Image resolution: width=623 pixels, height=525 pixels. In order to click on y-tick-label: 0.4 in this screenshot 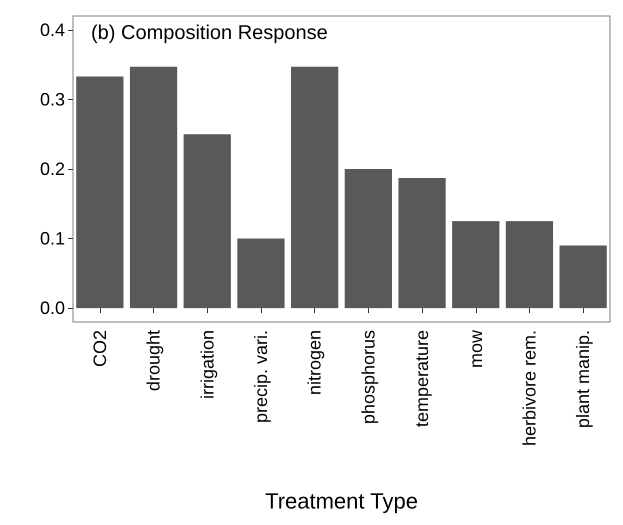, I will do `click(52, 30)`.